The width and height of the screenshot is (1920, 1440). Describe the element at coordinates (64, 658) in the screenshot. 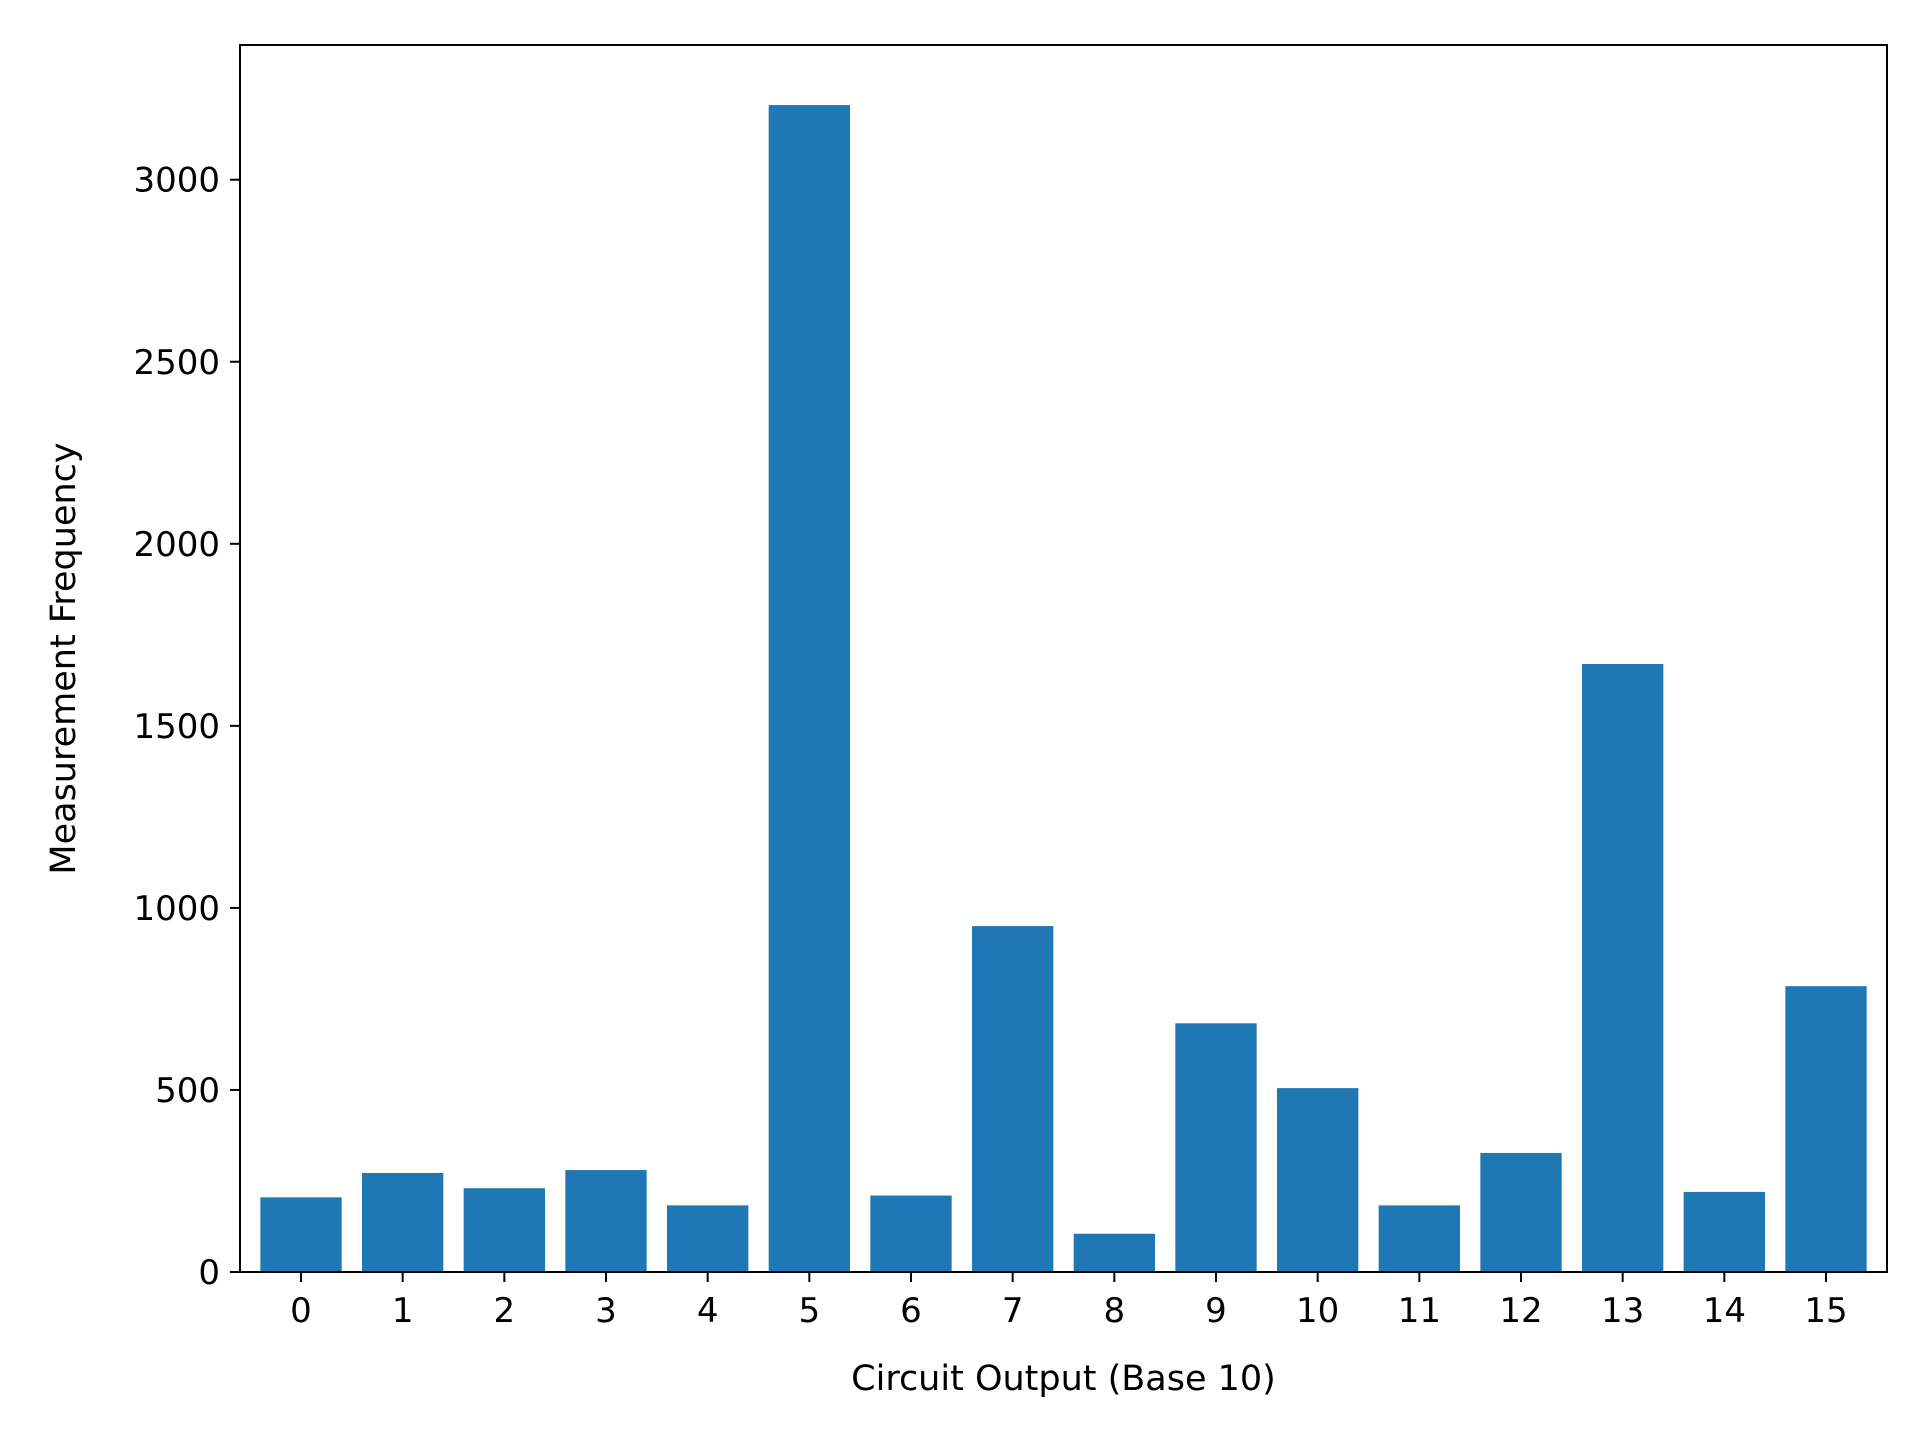

I see `y-axis-label: Measurement Frequency` at that location.